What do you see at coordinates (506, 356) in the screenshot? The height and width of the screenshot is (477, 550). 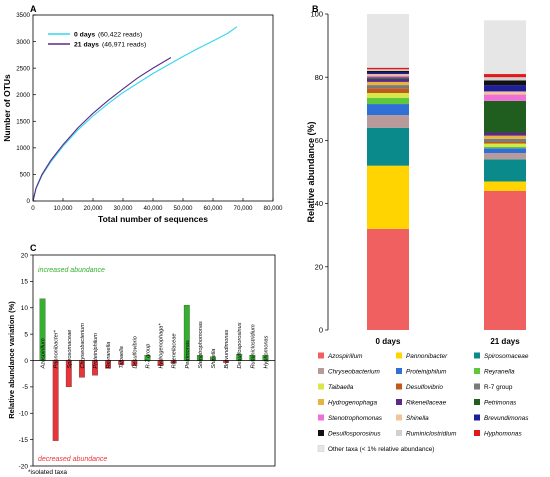 I see `legend-label: Spirosomaceae` at bounding box center [506, 356].